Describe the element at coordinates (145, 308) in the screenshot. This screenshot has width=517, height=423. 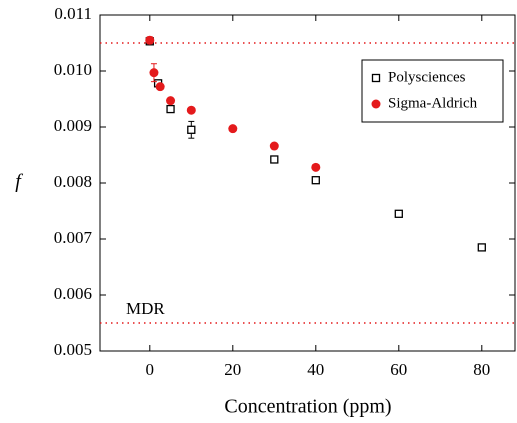
I see `reference-label: MDR` at that location.